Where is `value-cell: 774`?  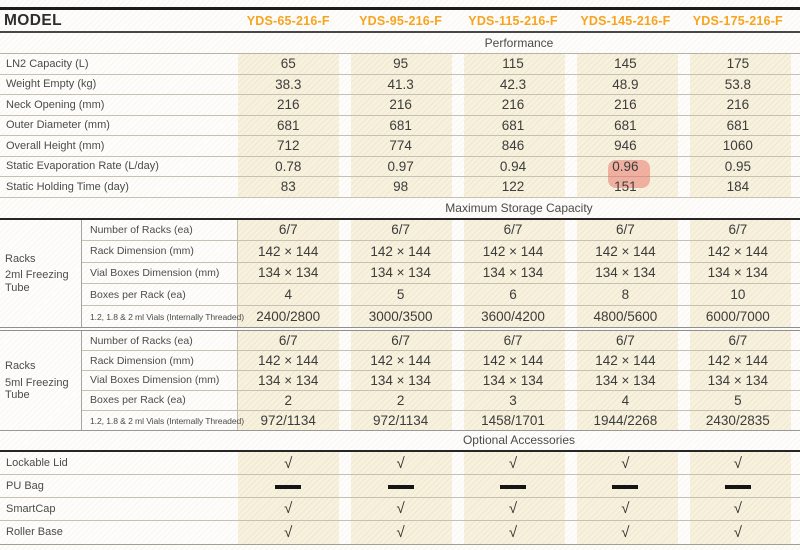 value-cell: 774 is located at coordinates (400, 146).